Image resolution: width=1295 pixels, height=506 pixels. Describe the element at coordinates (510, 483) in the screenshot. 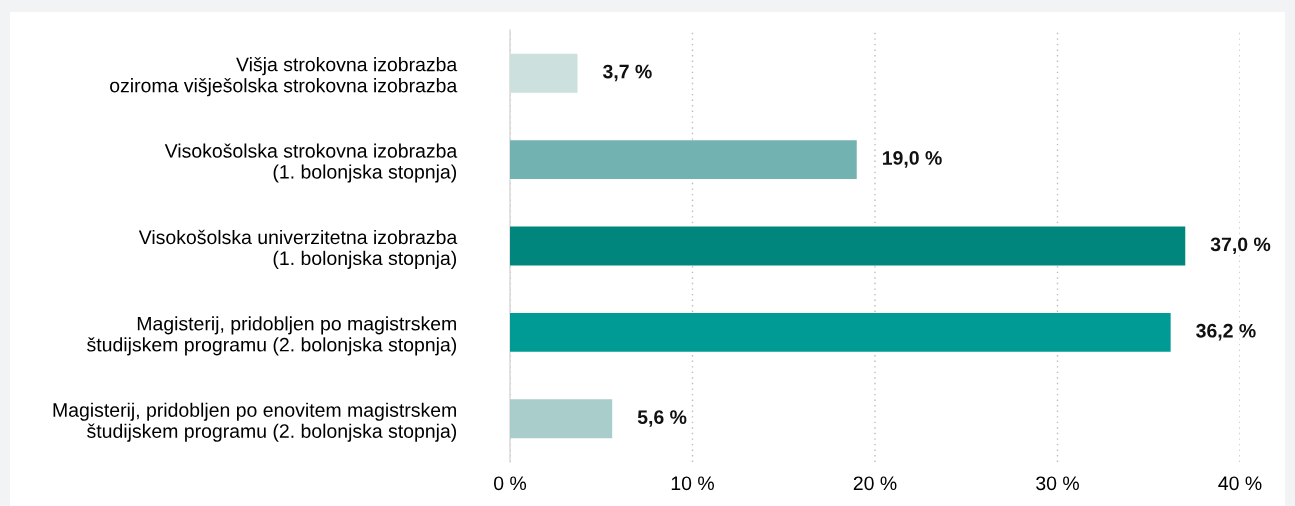

I see `x-tick-label: 0 %` at that location.